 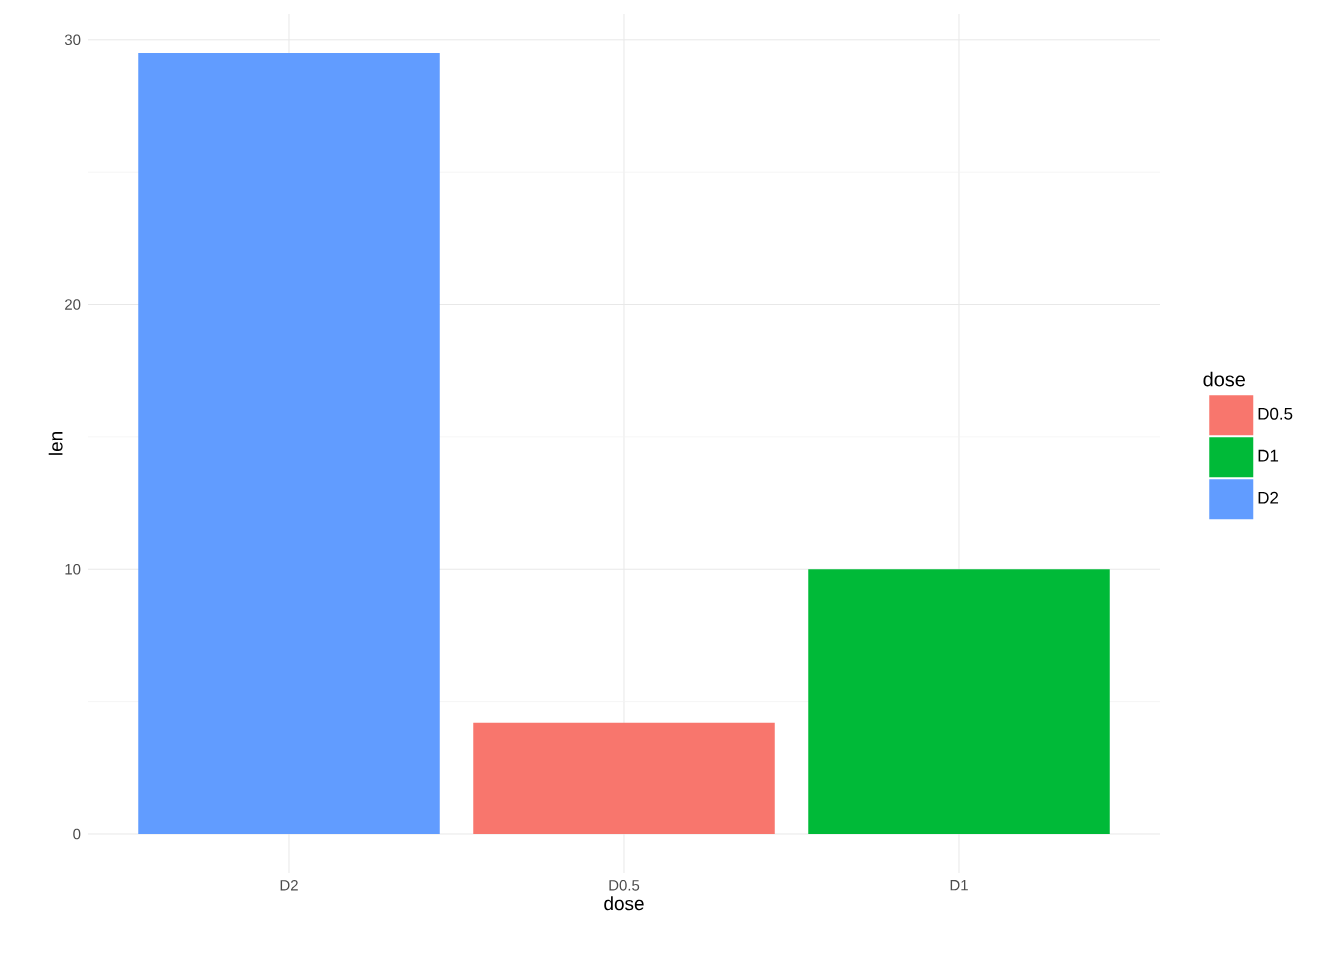 What do you see at coordinates (624, 903) in the screenshot?
I see `x-axis-title: dose` at bounding box center [624, 903].